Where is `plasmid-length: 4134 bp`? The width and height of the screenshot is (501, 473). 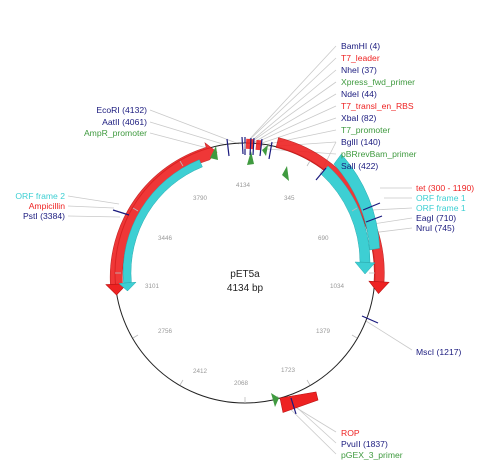 plasmid-length: 4134 bp is located at coordinates (245, 288).